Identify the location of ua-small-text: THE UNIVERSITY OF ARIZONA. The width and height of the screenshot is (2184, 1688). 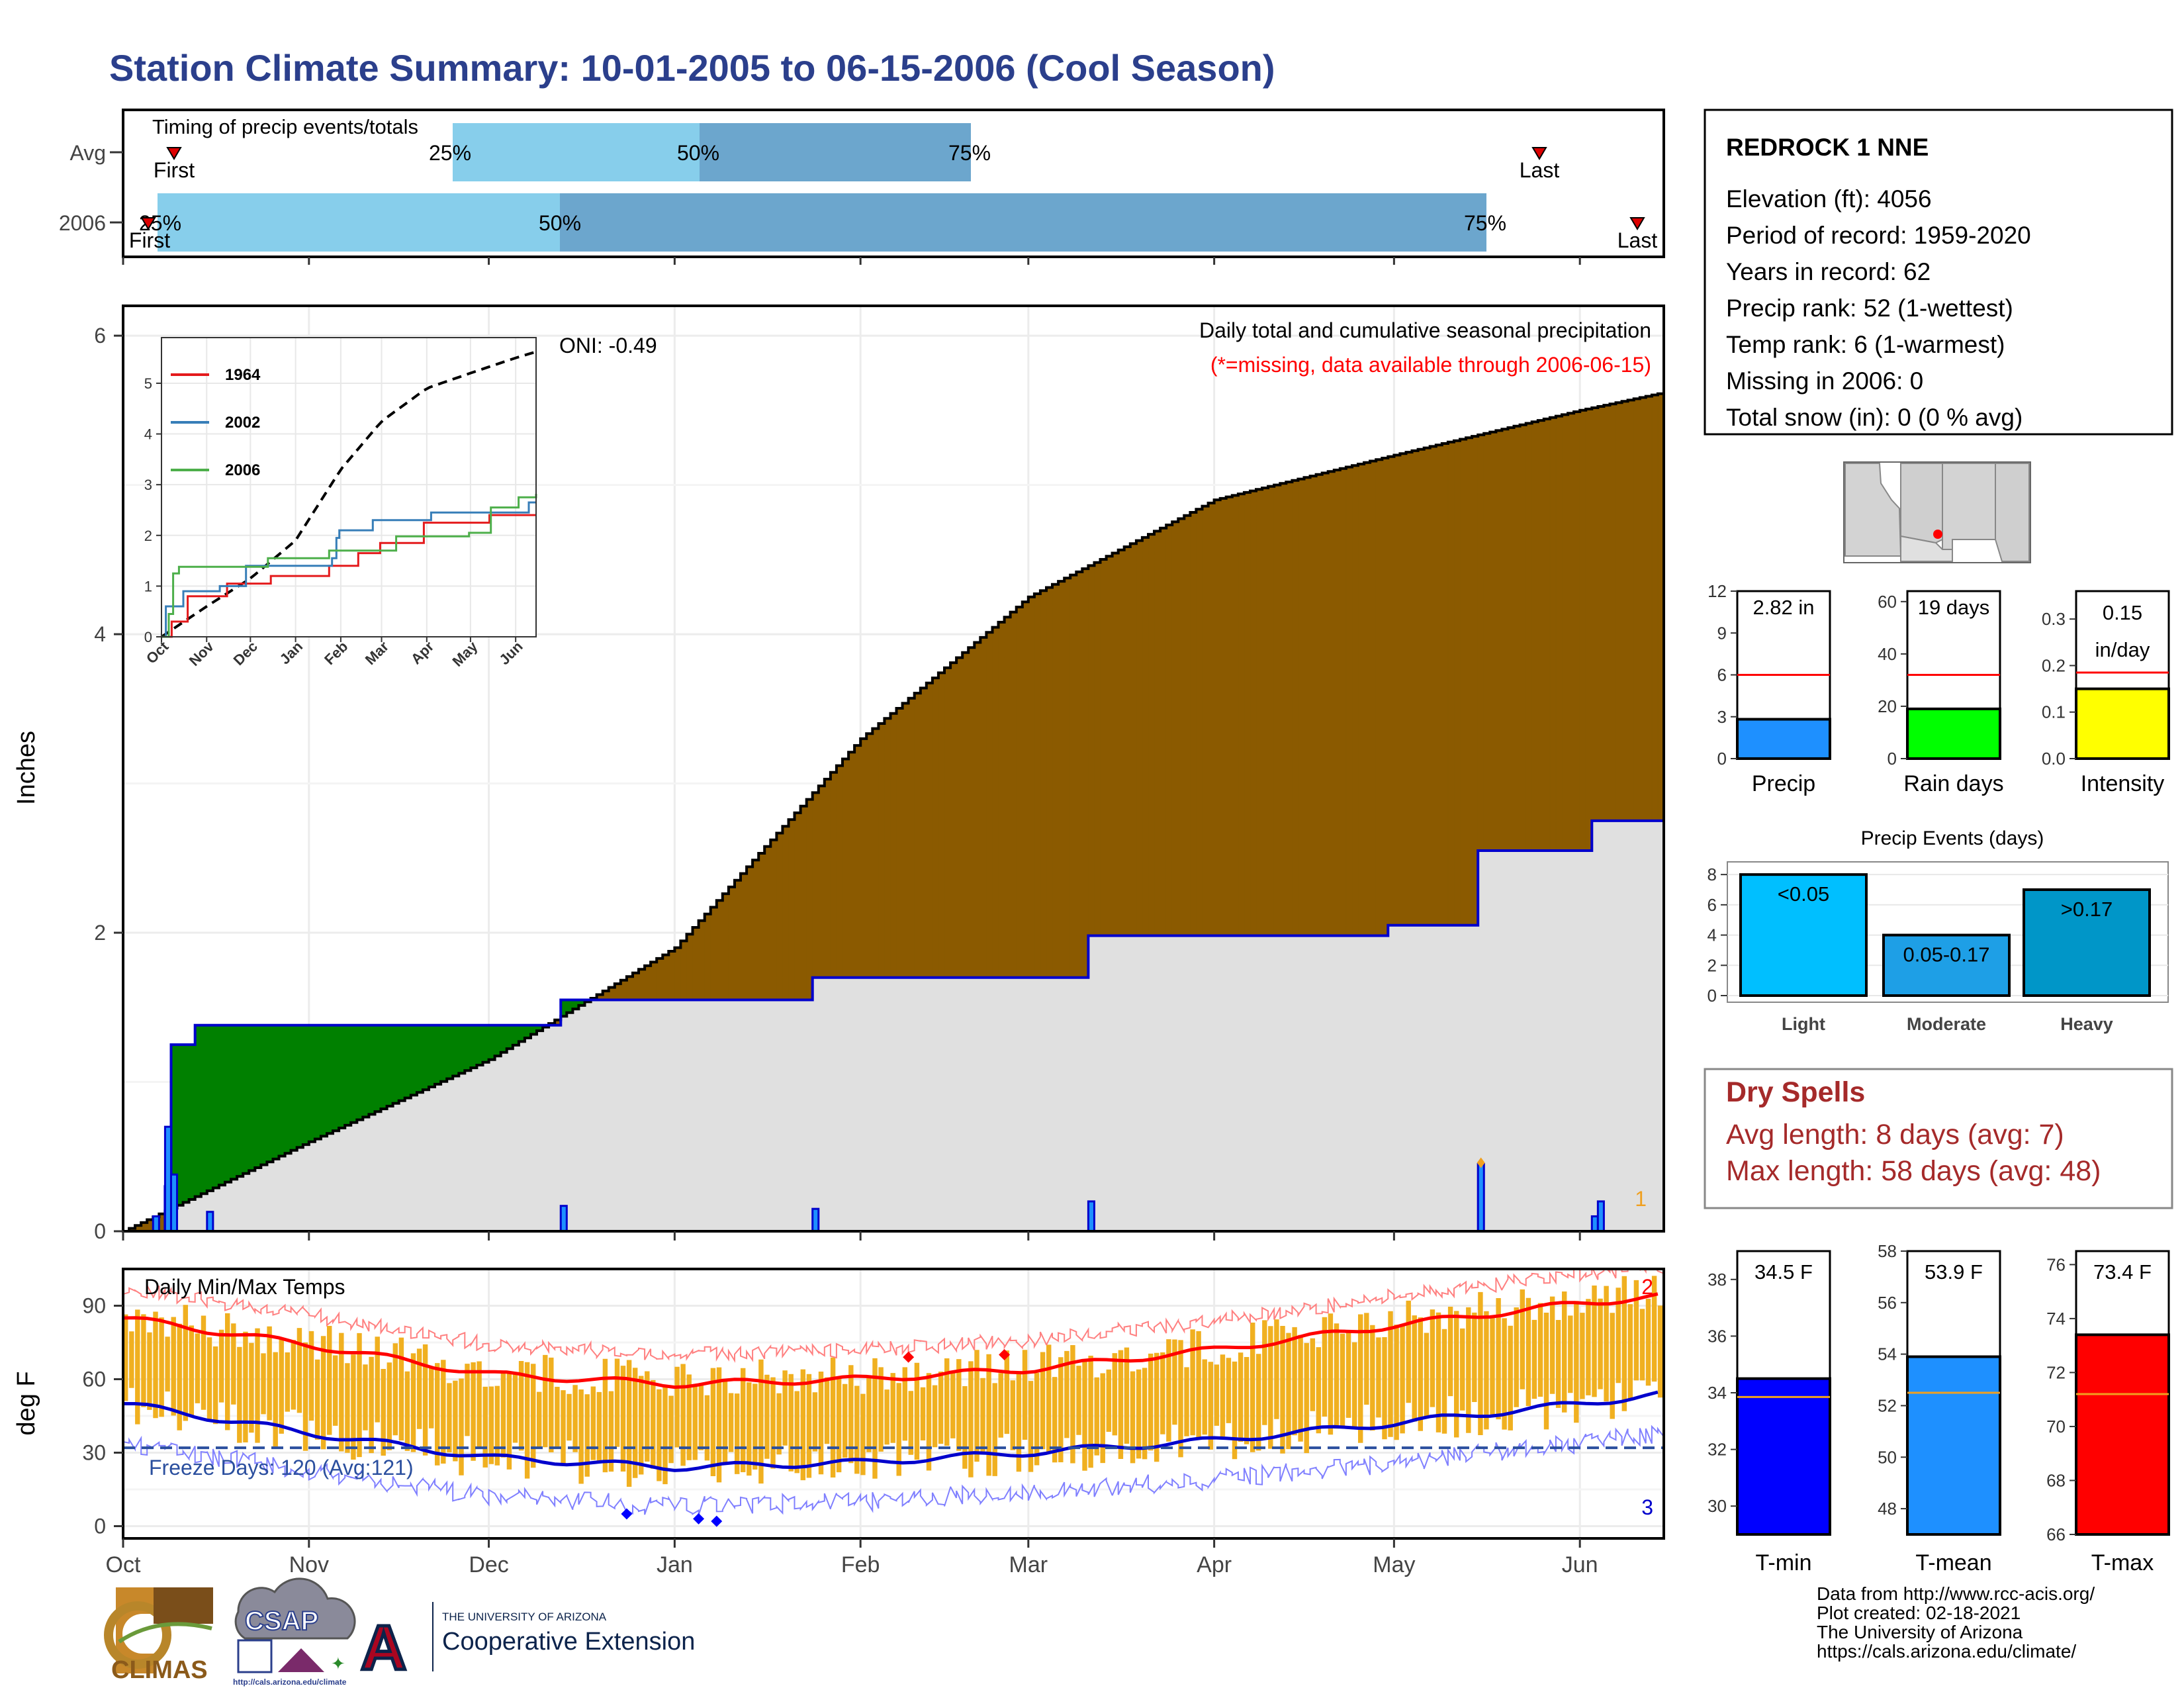
(524, 1617).